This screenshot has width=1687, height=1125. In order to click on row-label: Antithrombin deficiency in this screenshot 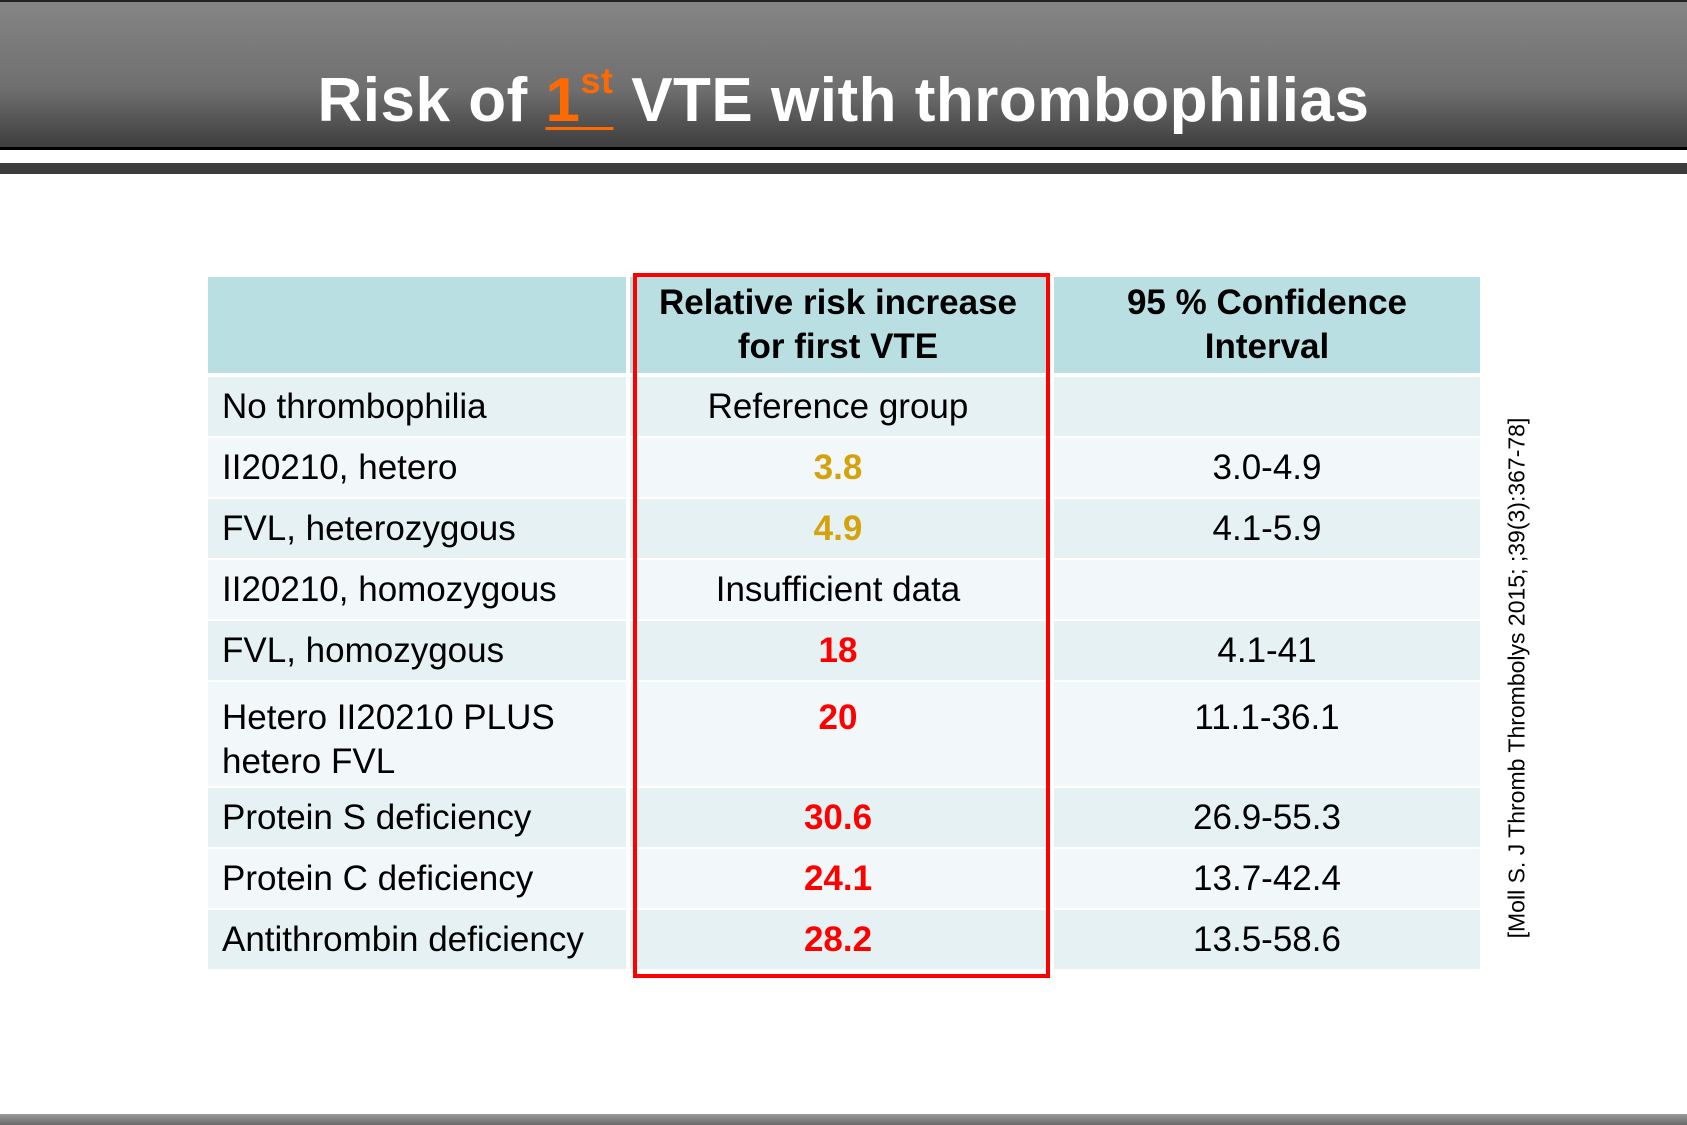, I will do `click(419, 940)`.